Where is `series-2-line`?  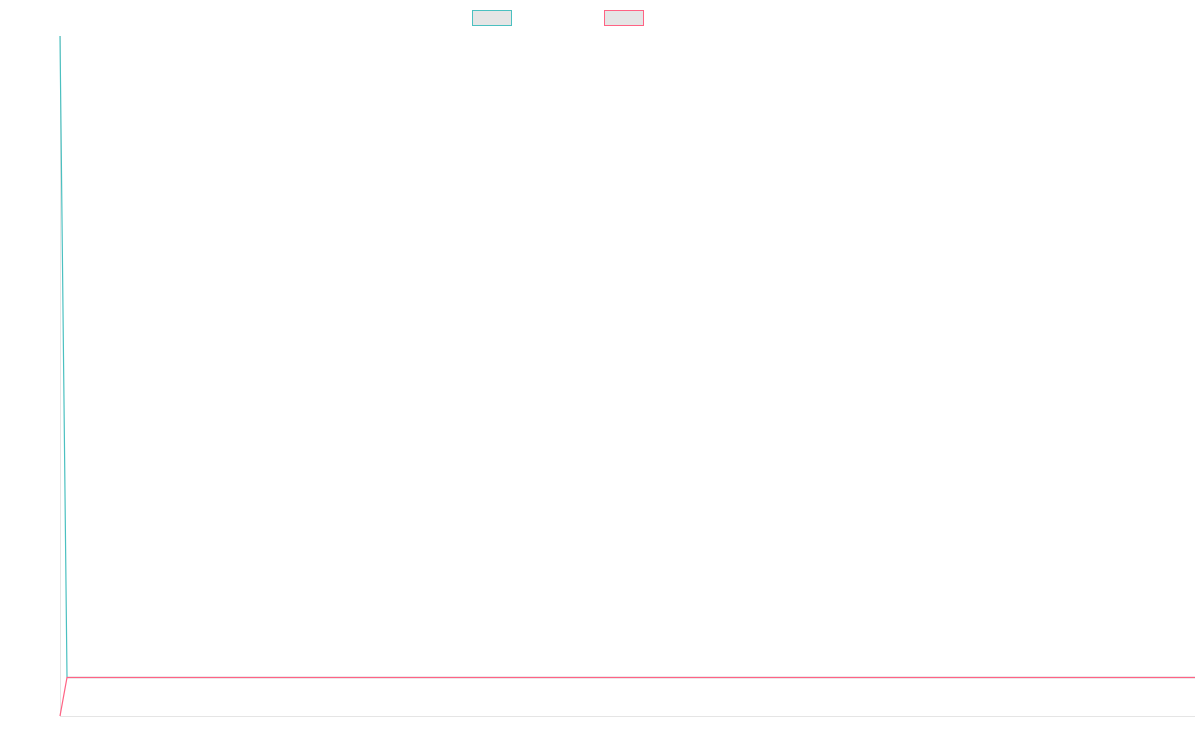 series-2-line is located at coordinates (627, 696).